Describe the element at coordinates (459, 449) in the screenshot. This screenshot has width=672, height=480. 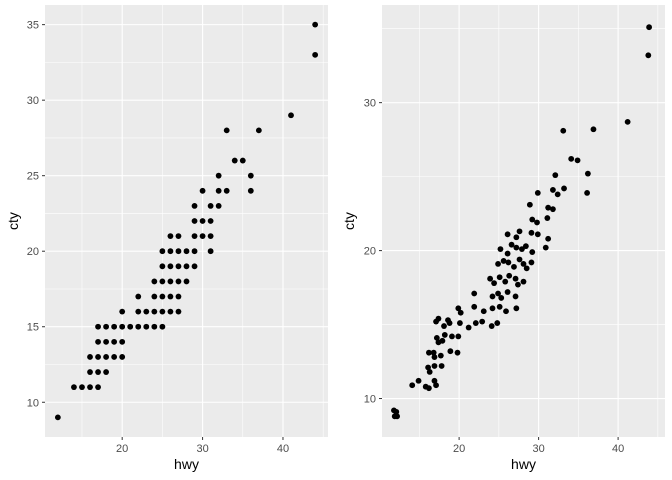
I see `x-tick-label: 20` at that location.